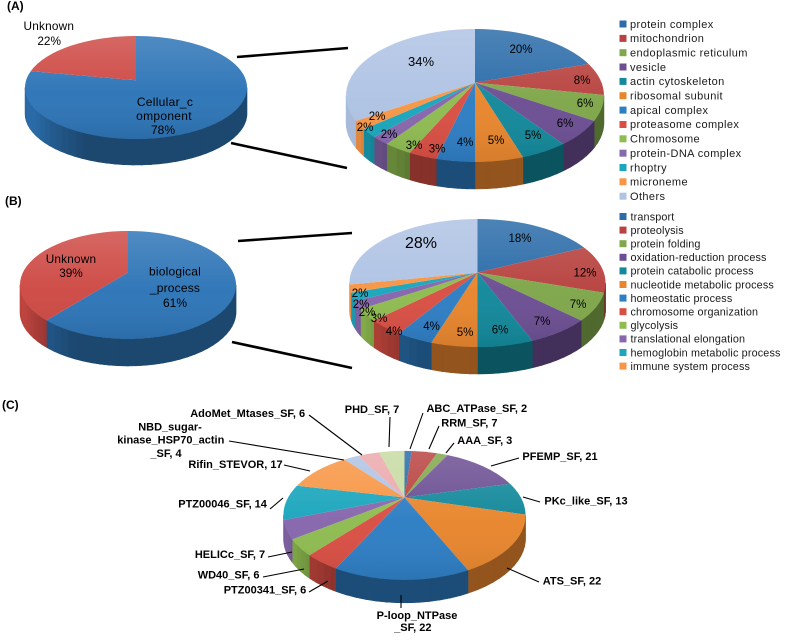 Image resolution: width=787 pixels, height=641 pixels. Describe the element at coordinates (572, 581) in the screenshot. I see `svg-text: ATS_SF, 22` at that location.